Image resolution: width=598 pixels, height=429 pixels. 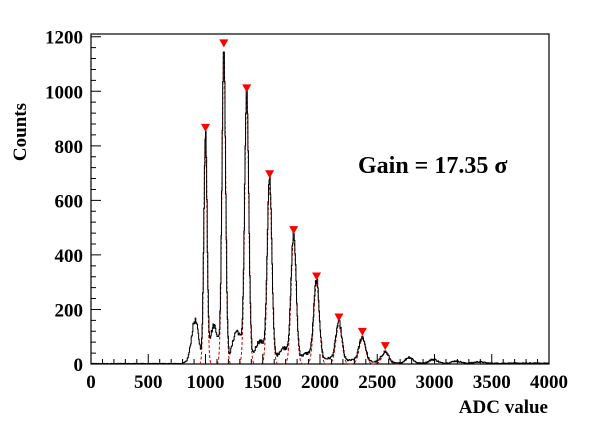 I want to click on y-tick-label: 400, so click(x=69, y=256).